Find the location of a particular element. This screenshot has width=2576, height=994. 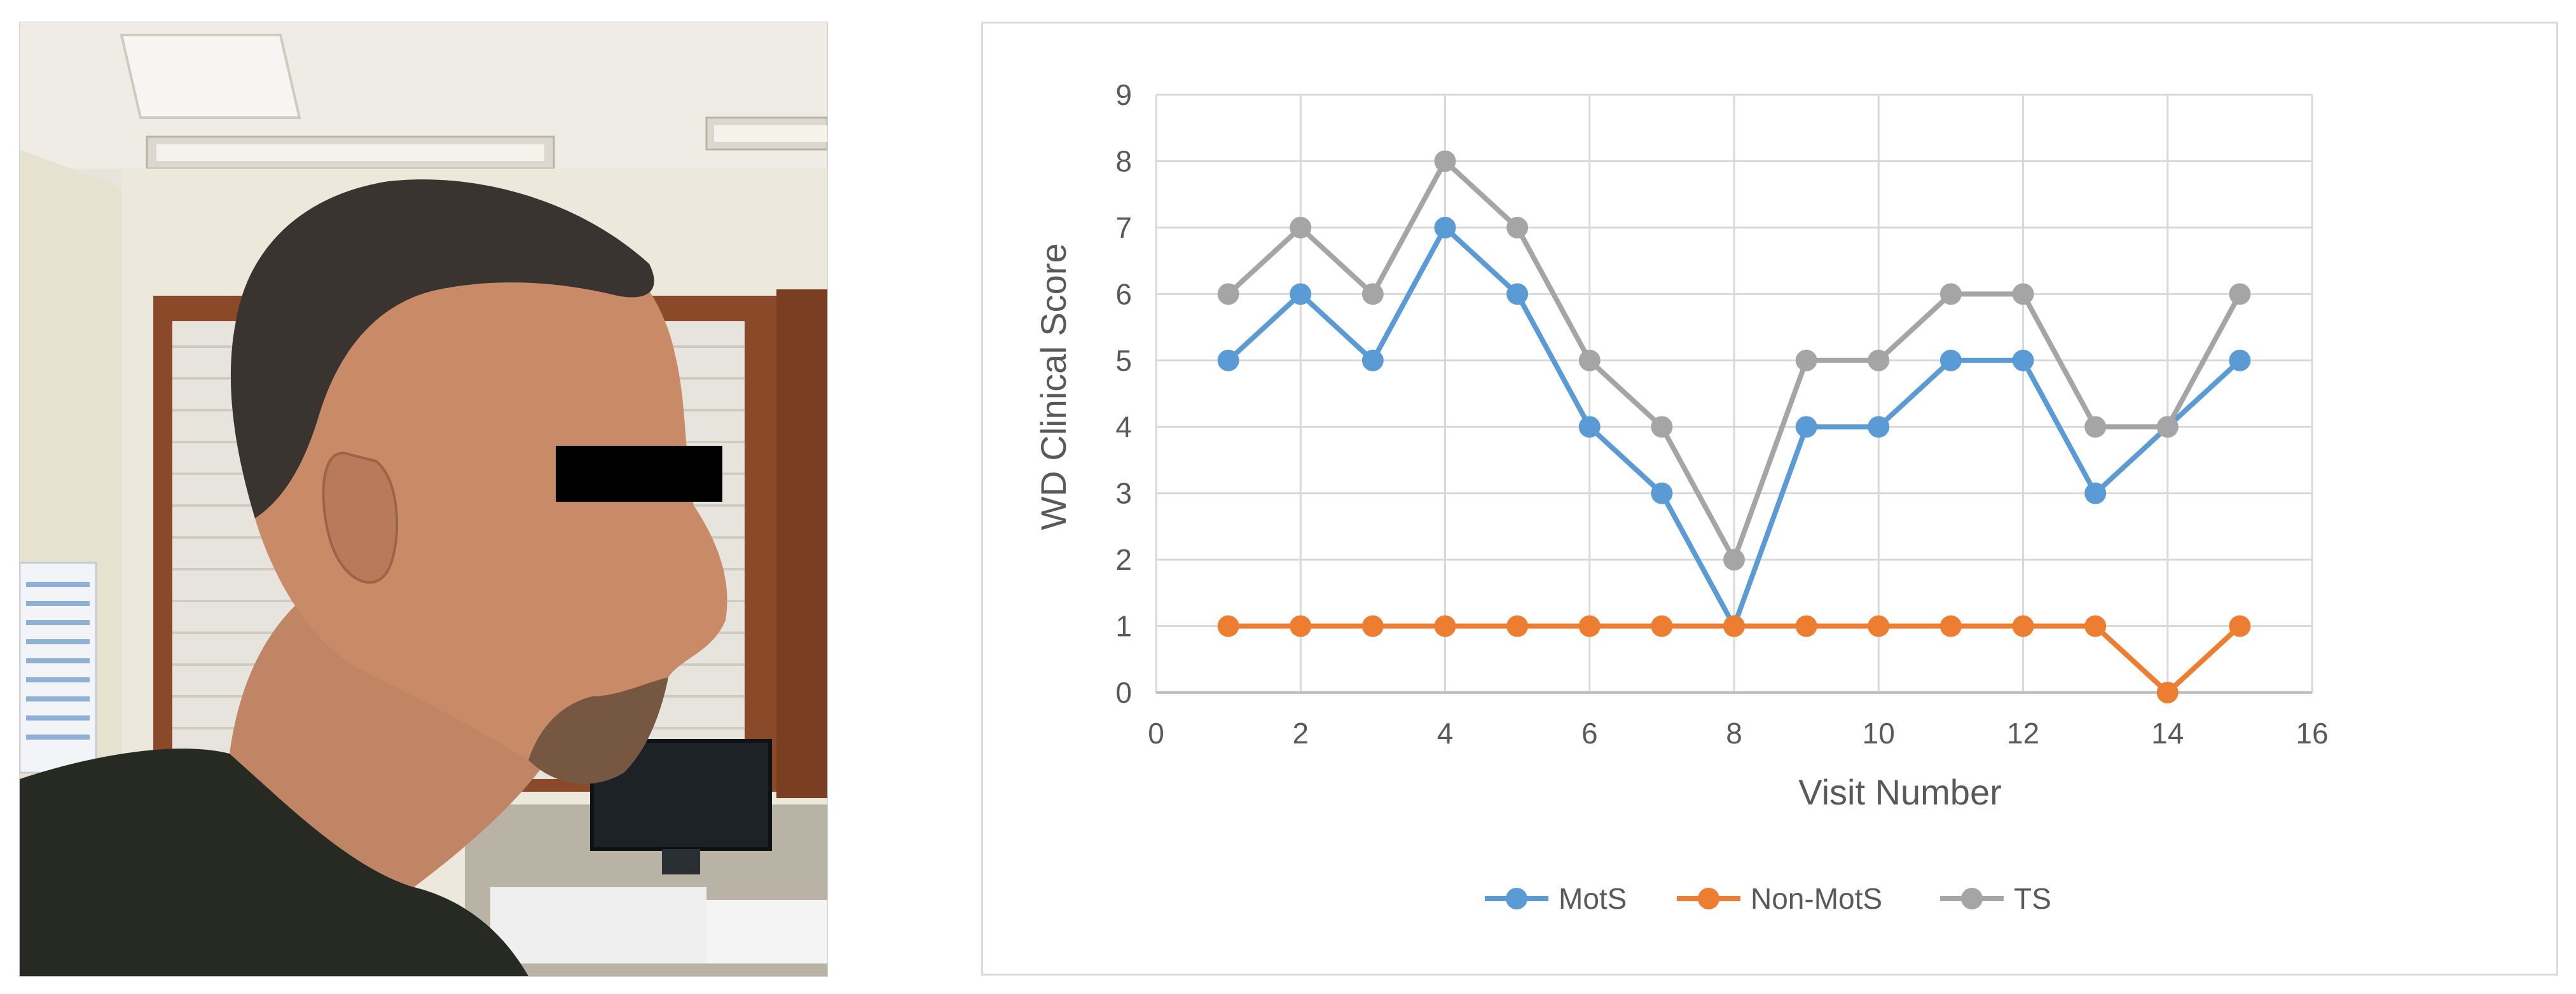

legend-item: Non-MotS is located at coordinates (1779, 898).